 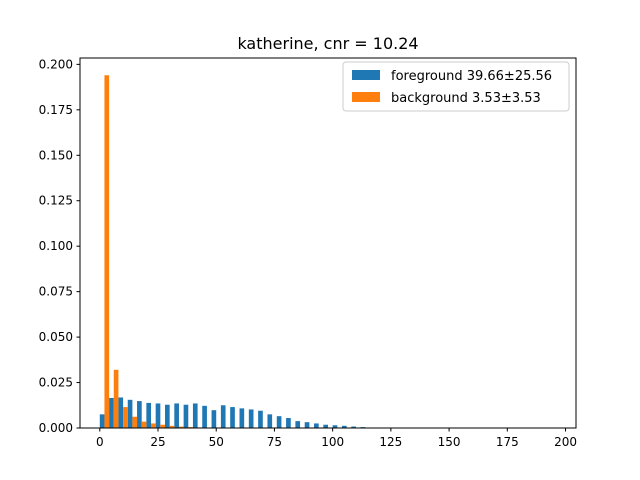 I want to click on legend-swatch-background, so click(x=366, y=97).